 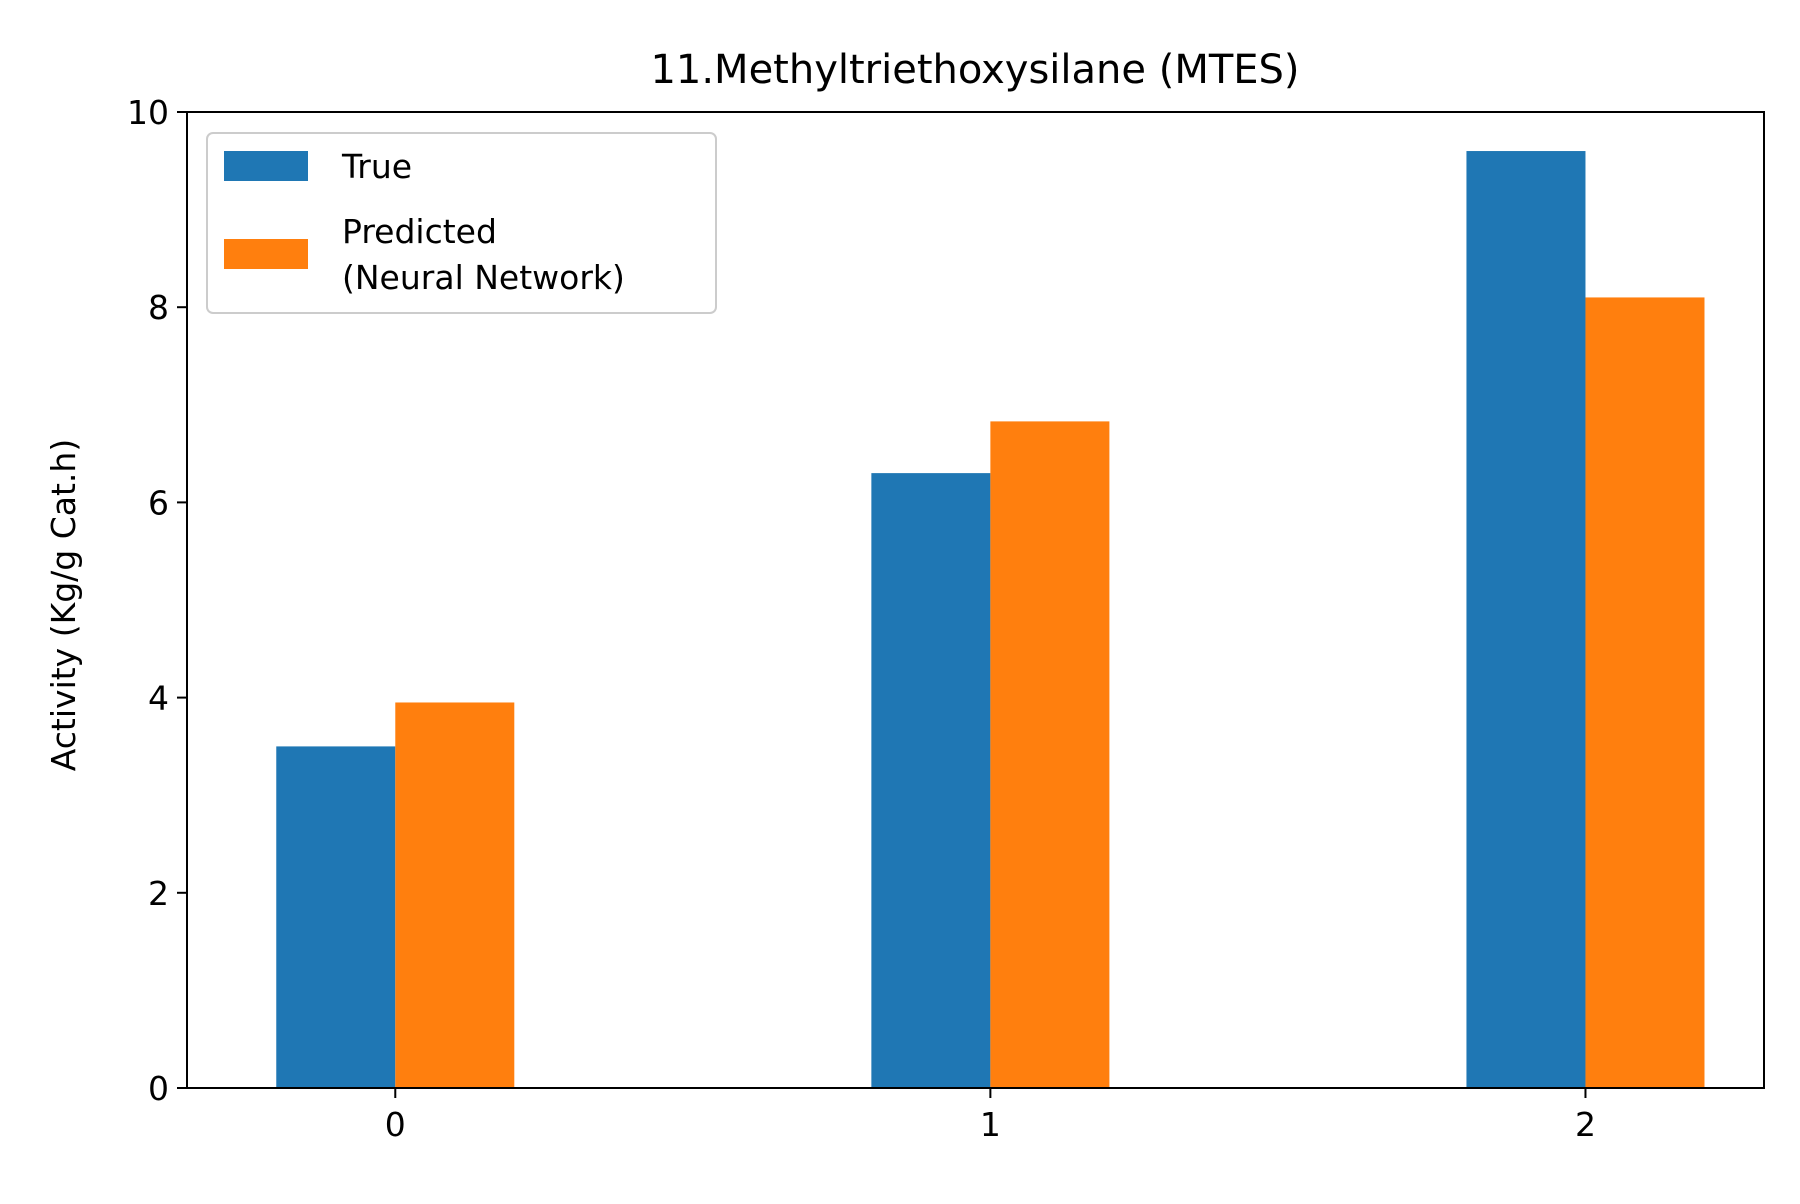 I want to click on x-tick-label: 0, so click(x=395, y=1124).